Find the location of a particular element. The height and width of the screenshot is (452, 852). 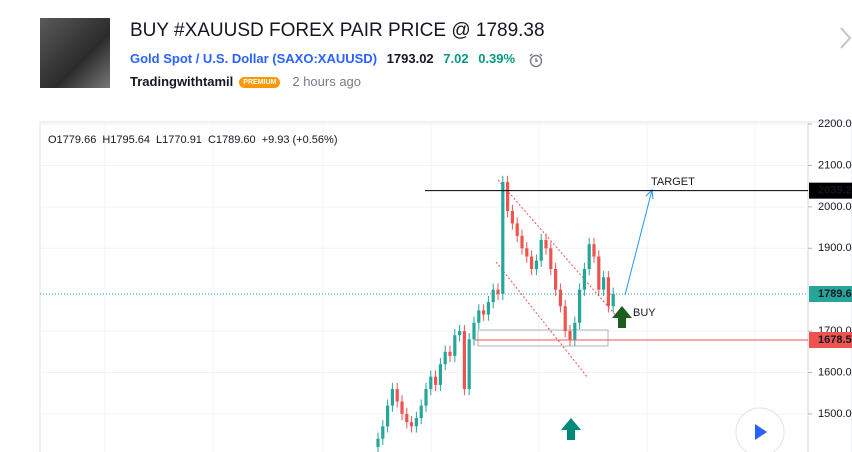

symbol-price: 1793.02 is located at coordinates (410, 58).